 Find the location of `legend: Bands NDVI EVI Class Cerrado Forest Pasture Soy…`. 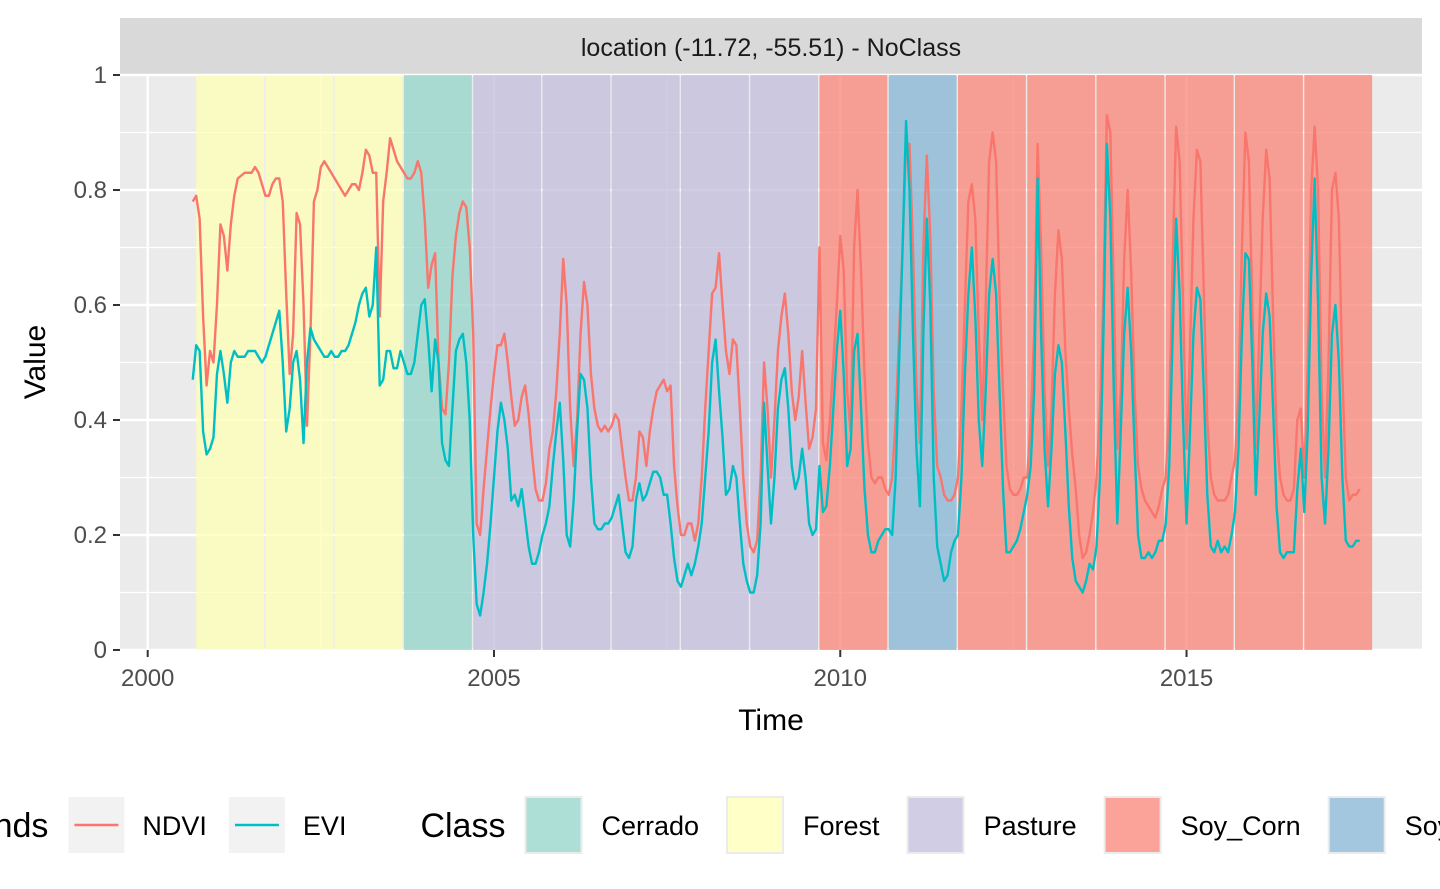

legend: Bands NDVI EVI Class Cerrado Forest Pasture Soy… is located at coordinates (720, 825).